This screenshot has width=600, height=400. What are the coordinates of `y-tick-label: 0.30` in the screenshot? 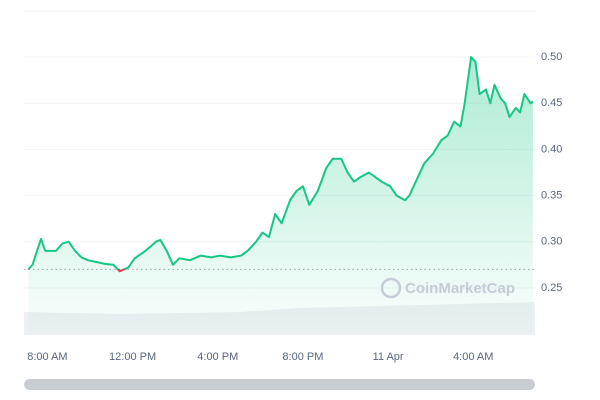 It's located at (551, 242).